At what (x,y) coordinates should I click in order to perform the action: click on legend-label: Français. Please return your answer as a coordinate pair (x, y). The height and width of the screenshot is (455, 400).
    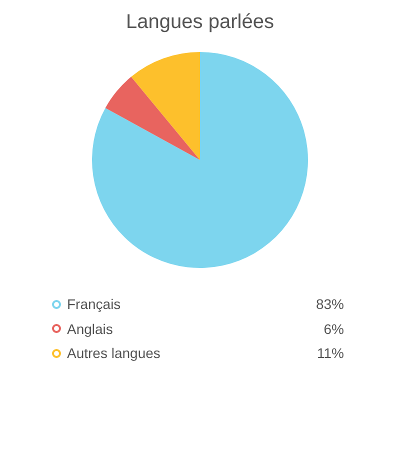
    Looking at the image, I should click on (94, 304).